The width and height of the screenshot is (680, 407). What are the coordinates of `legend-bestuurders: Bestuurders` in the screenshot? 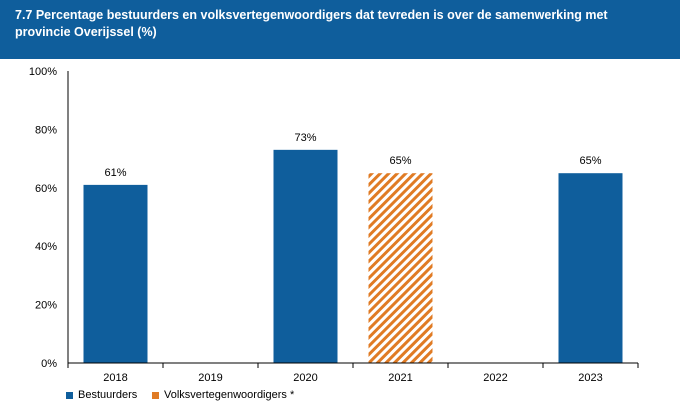 It's located at (101, 395).